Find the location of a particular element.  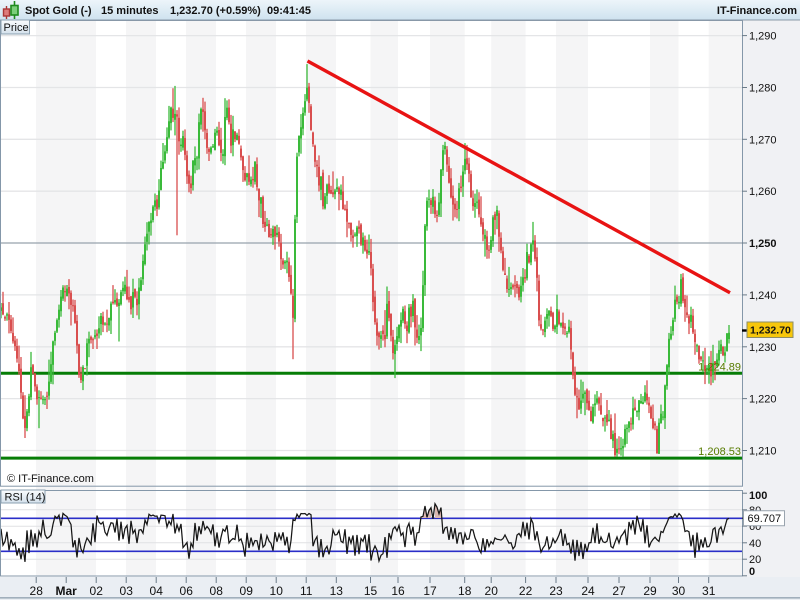

svg-text: Mar is located at coordinates (67, 591).